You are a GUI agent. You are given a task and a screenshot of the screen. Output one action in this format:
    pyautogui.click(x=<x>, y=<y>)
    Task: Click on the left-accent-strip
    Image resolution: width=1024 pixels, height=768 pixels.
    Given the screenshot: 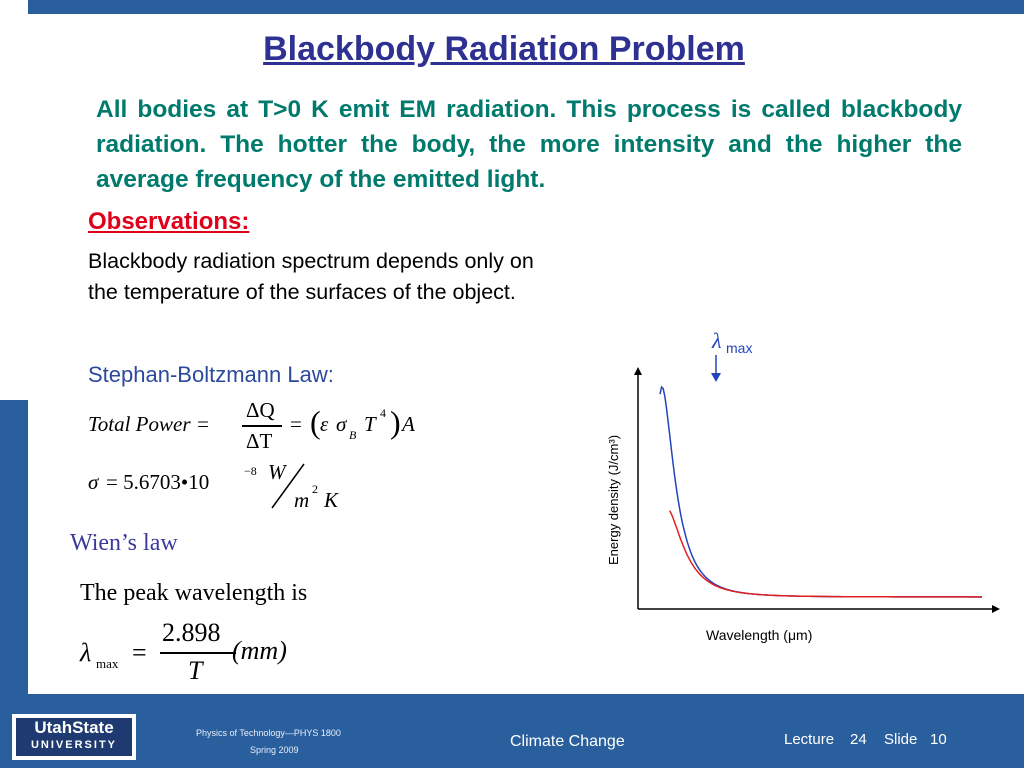 What is the action you would take?
    pyautogui.click(x=14, y=547)
    